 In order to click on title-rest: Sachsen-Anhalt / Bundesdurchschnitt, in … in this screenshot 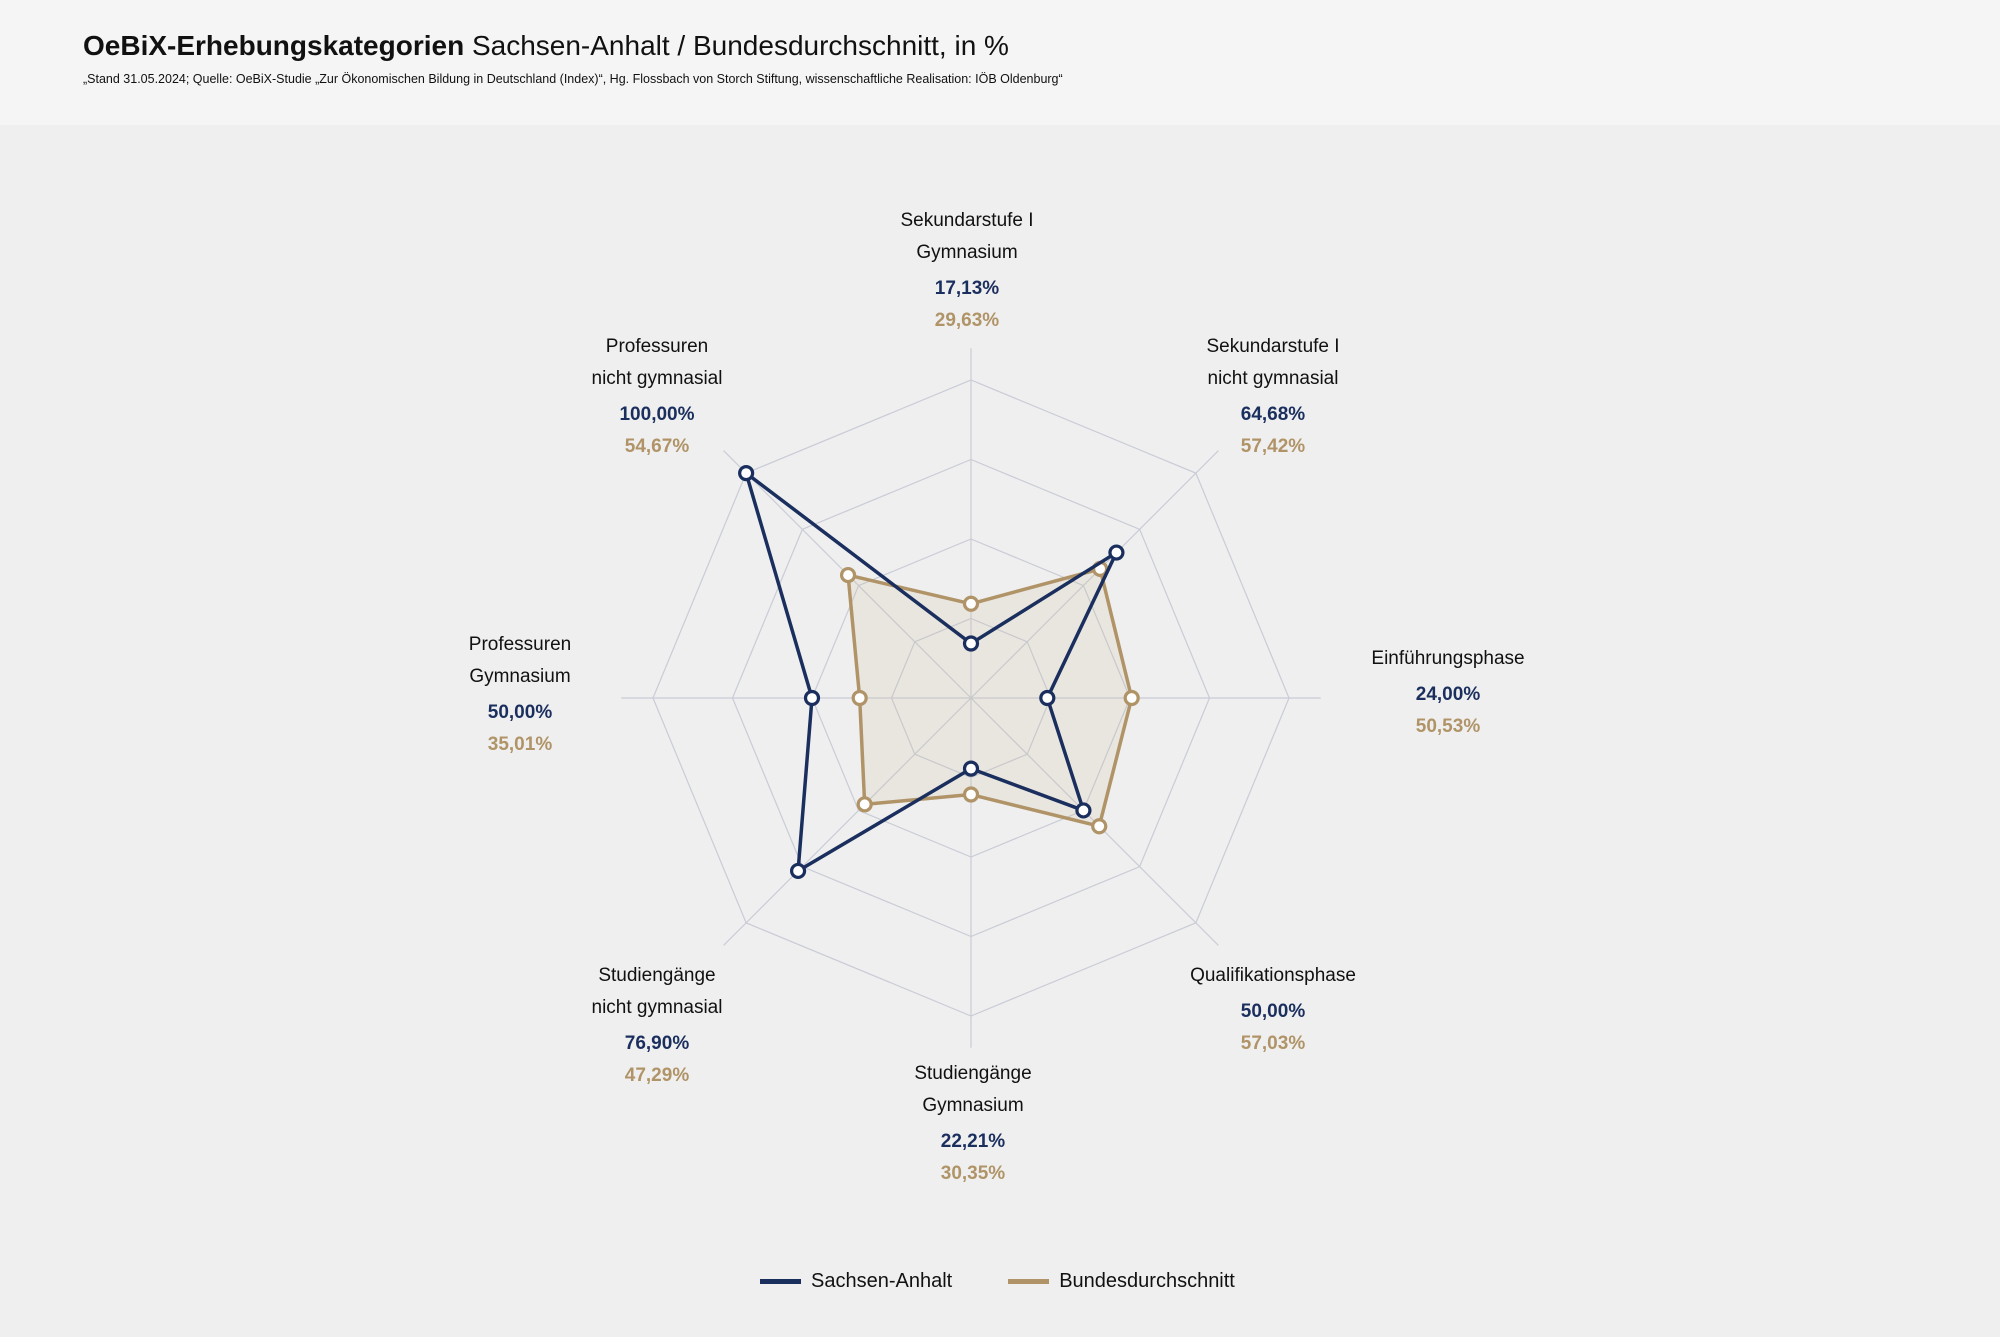, I will do `click(740, 45)`.